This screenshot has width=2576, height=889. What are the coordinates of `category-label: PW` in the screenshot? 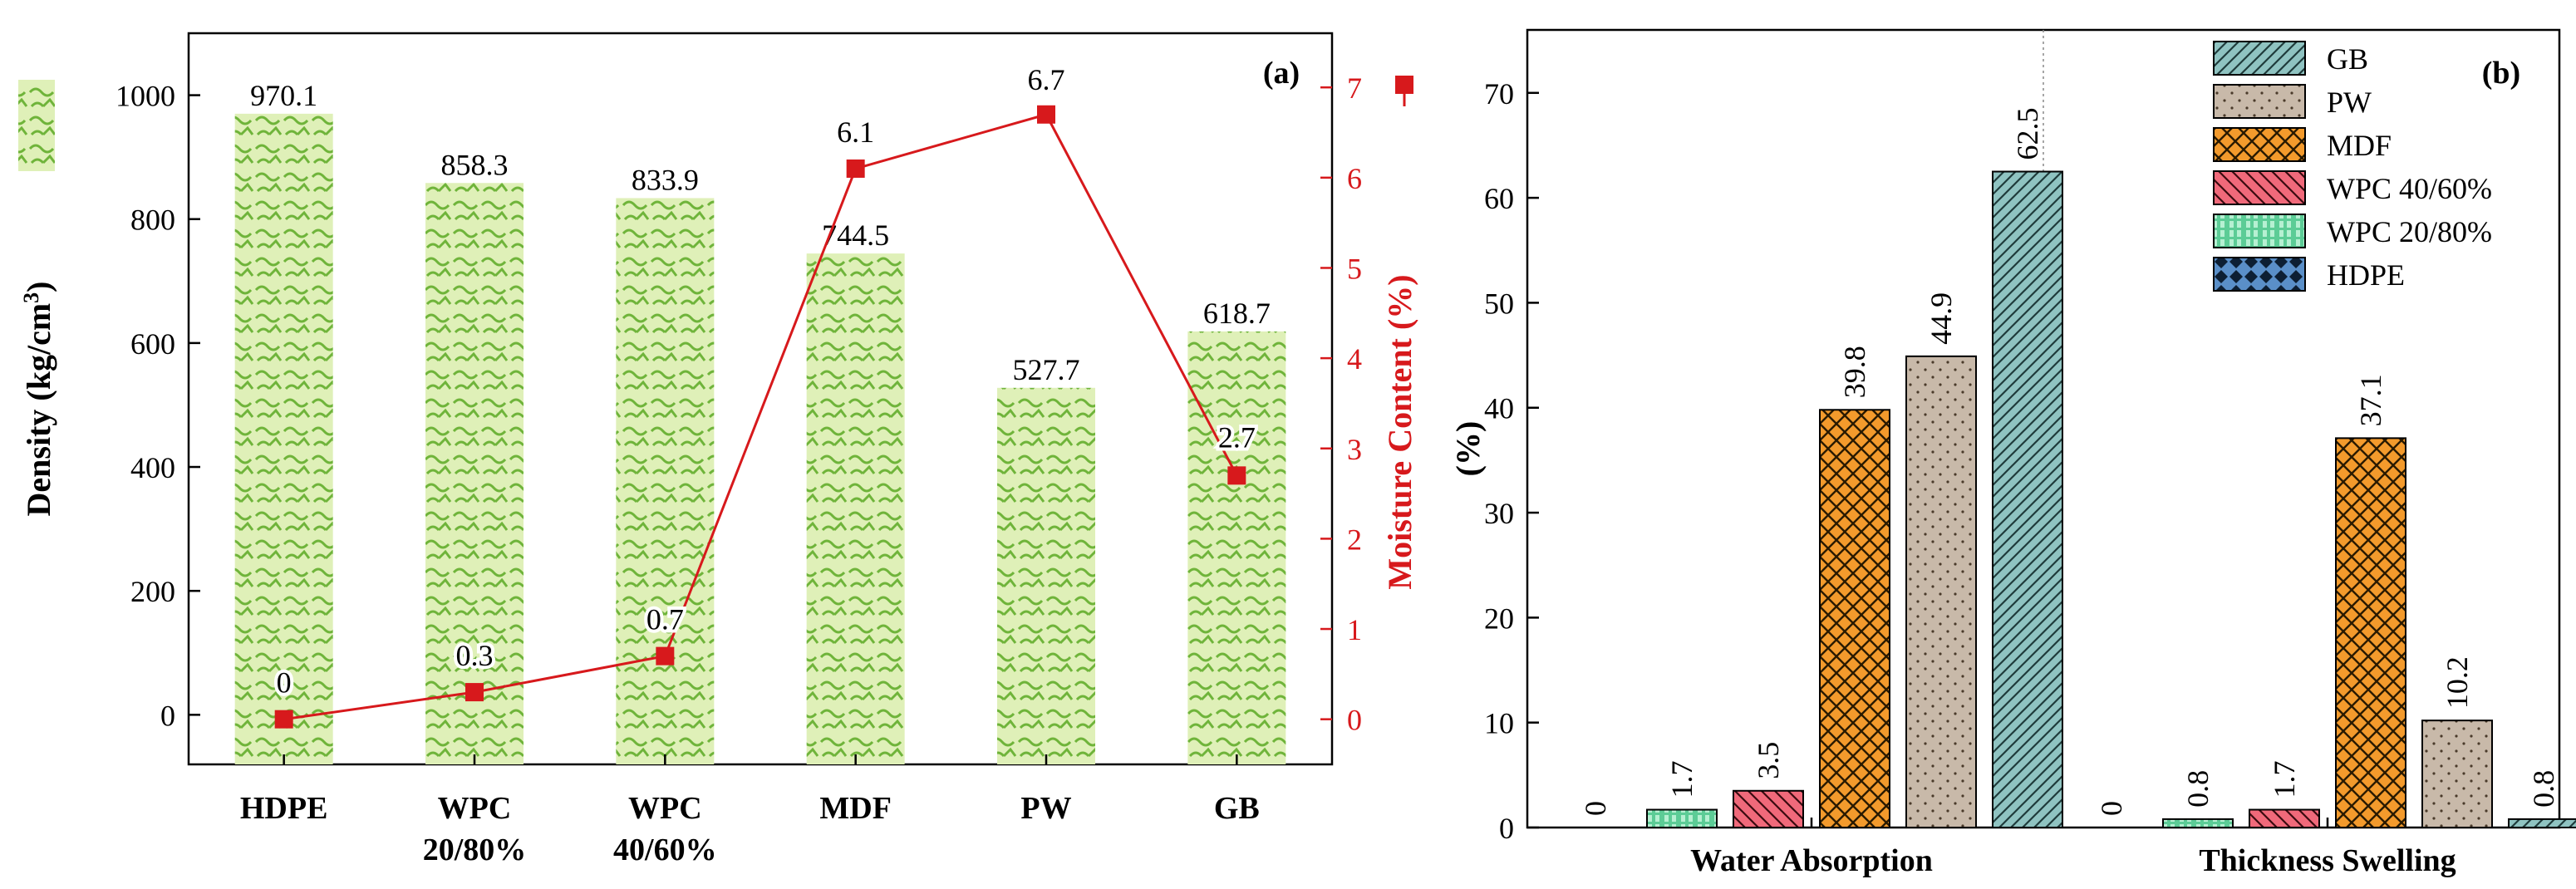 It's located at (1045, 808).